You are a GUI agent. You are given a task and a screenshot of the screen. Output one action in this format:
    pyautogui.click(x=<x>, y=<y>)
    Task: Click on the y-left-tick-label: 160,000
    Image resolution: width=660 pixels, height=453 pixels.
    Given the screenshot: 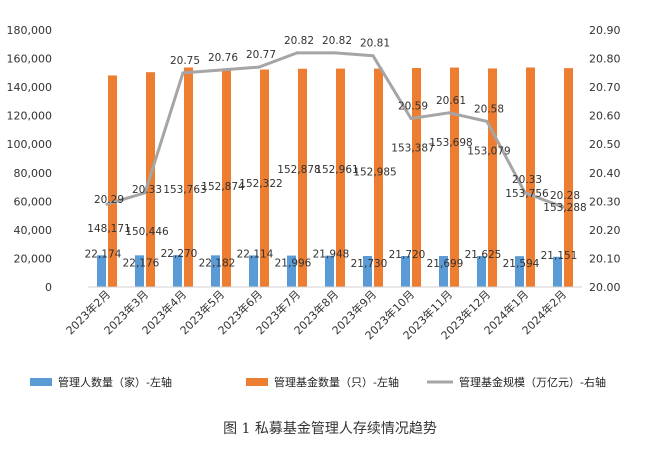 What is the action you would take?
    pyautogui.click(x=30, y=59)
    